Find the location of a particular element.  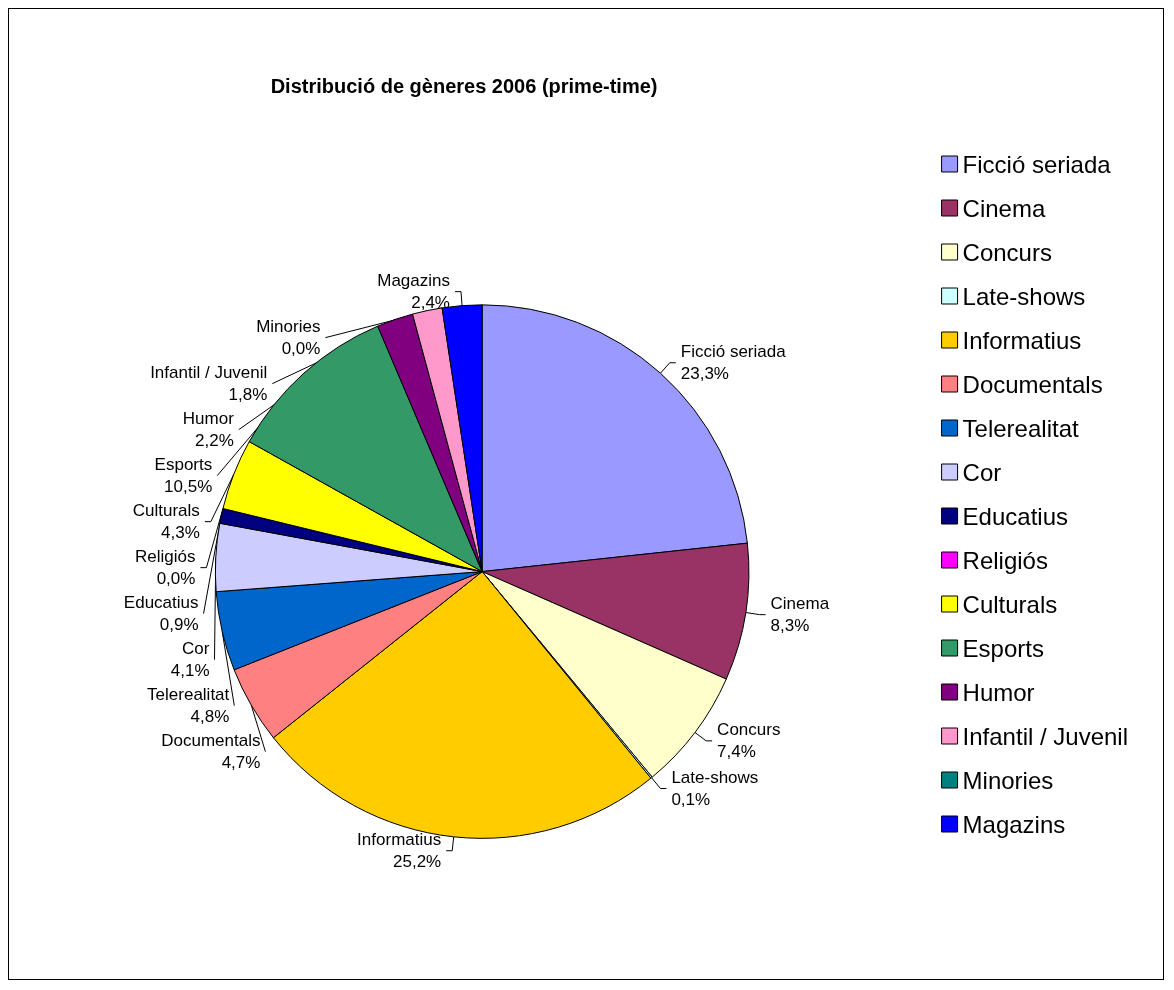

legend-label: Cor is located at coordinates (982, 472).